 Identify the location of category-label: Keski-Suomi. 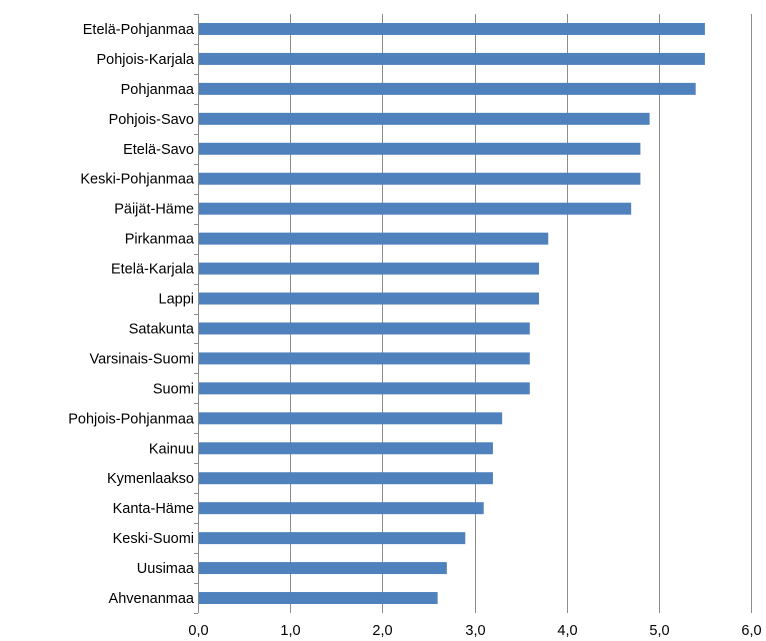
(153, 539).